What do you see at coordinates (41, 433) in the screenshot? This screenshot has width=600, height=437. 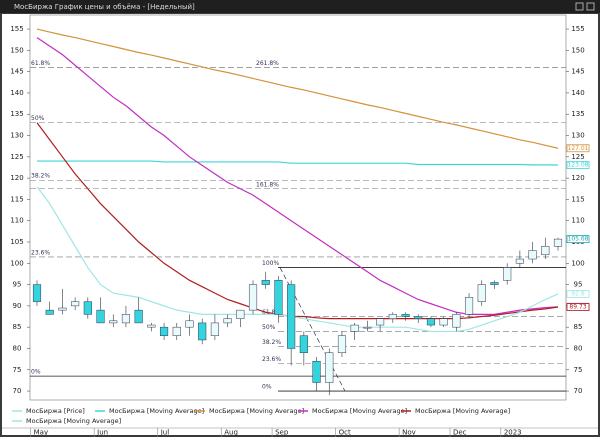 I see `x-tick-label: May` at bounding box center [41, 433].